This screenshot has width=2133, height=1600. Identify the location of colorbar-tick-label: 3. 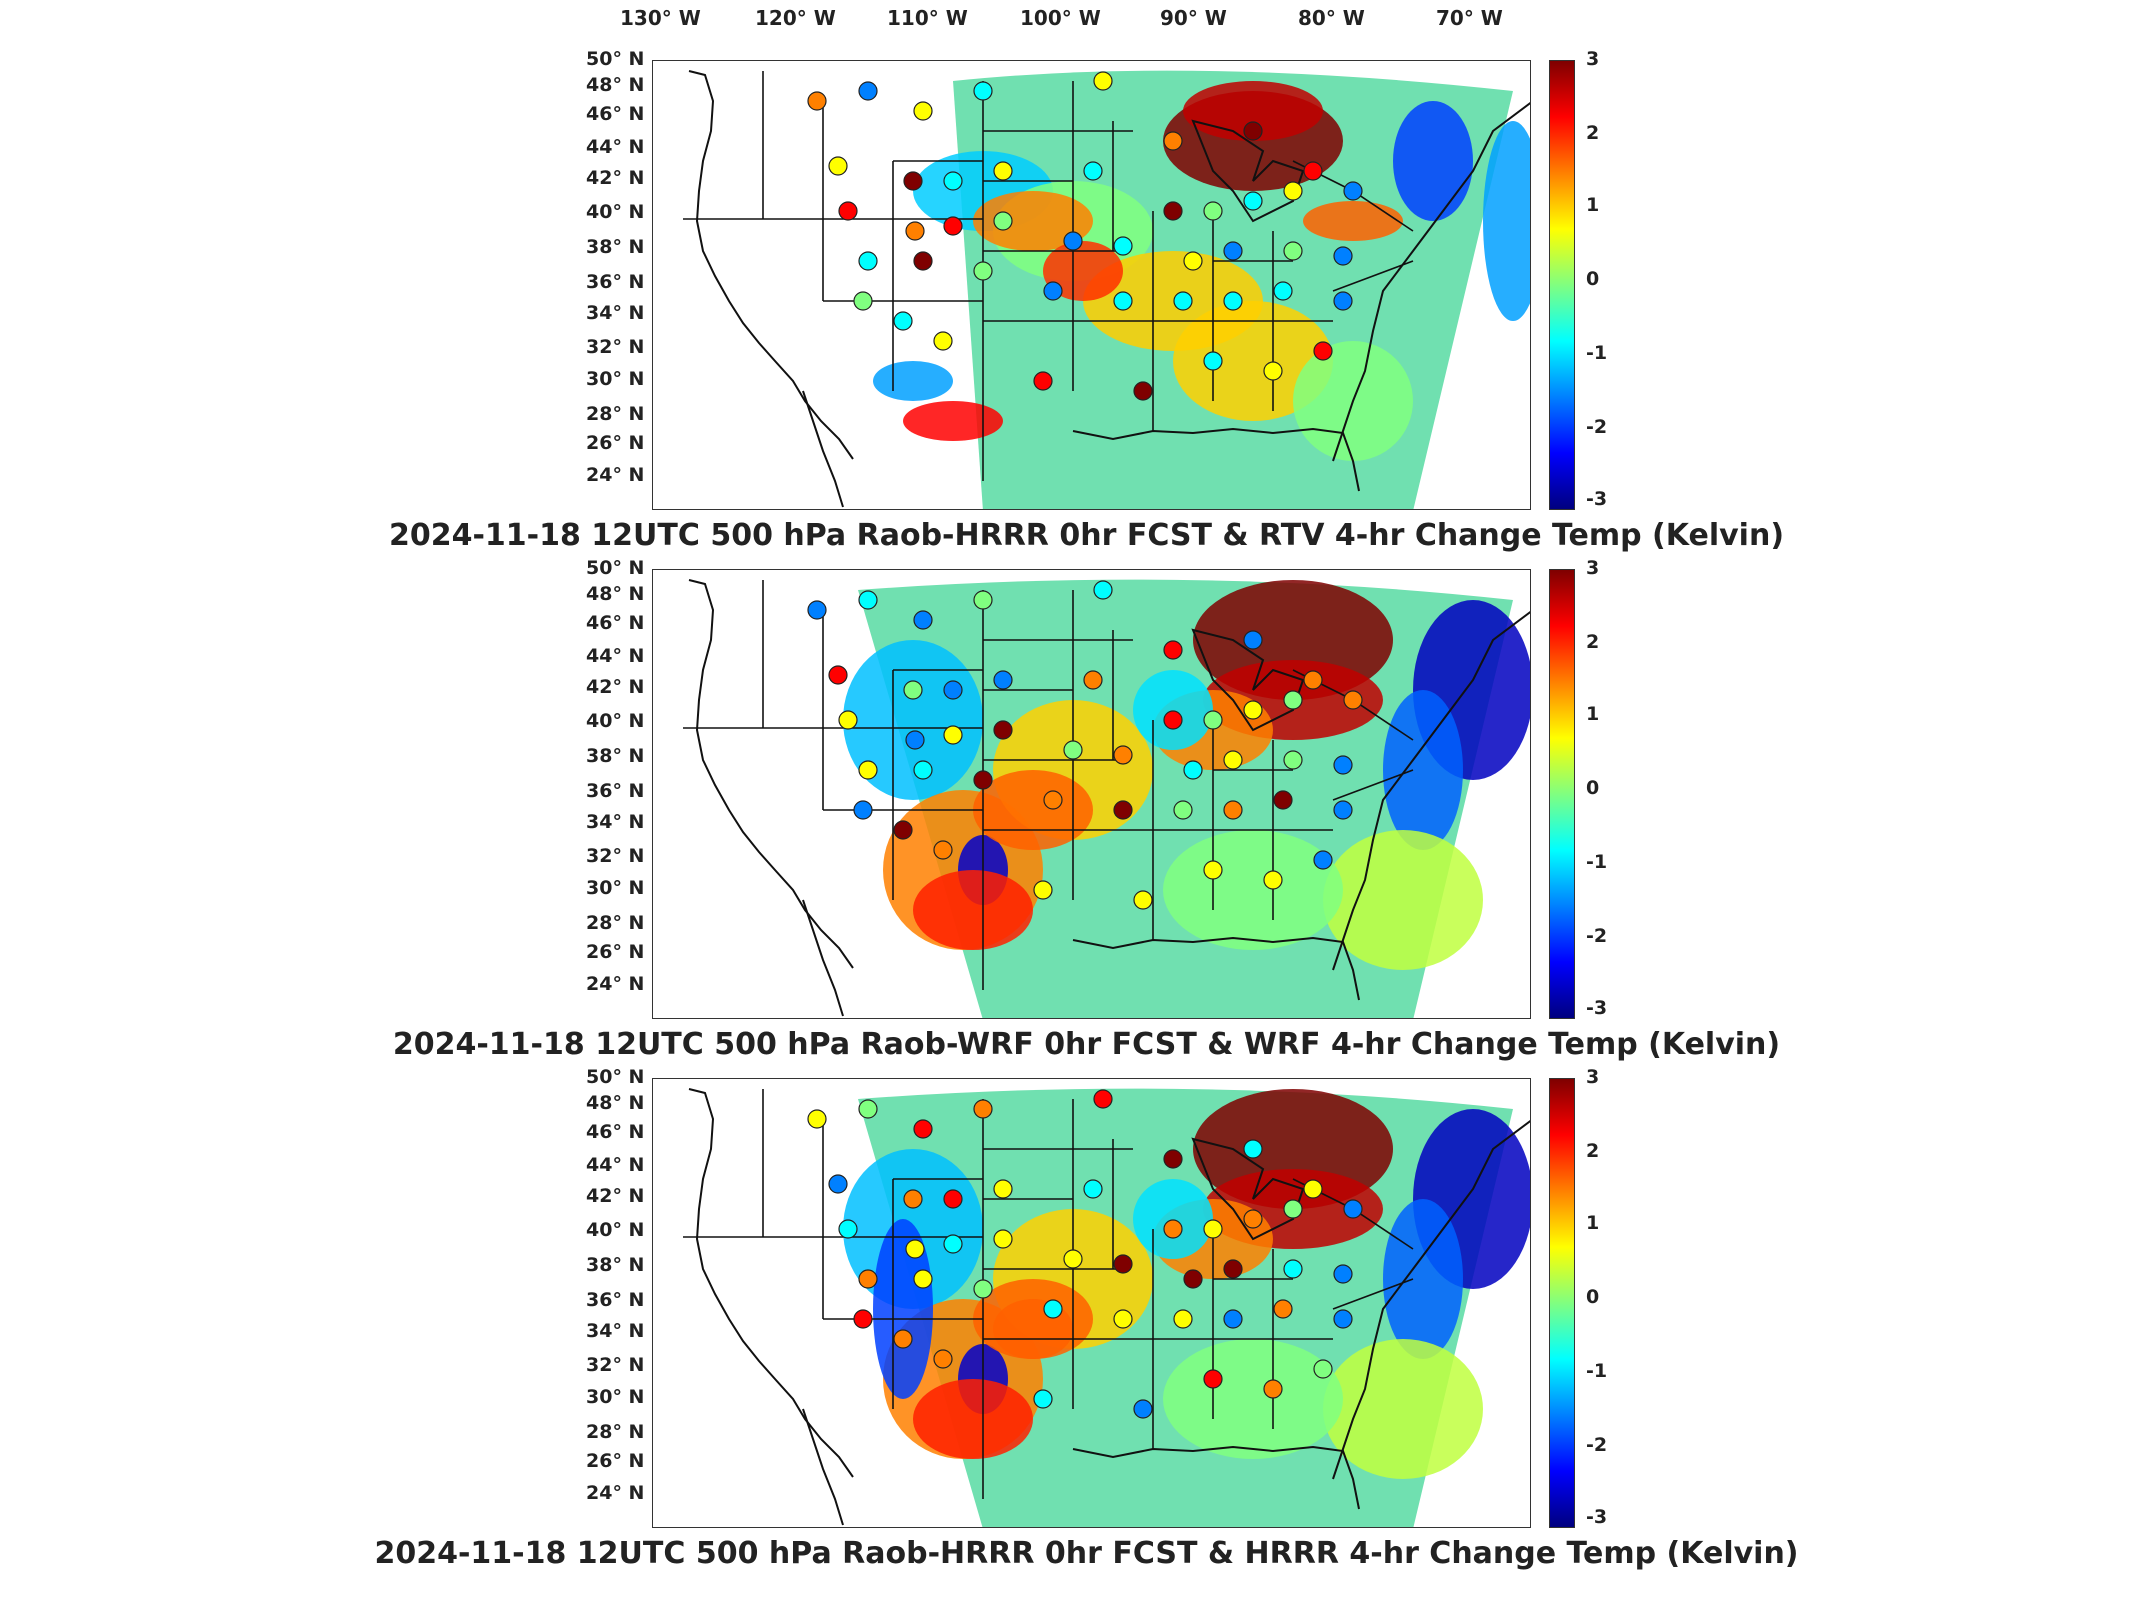
(1593, 1077).